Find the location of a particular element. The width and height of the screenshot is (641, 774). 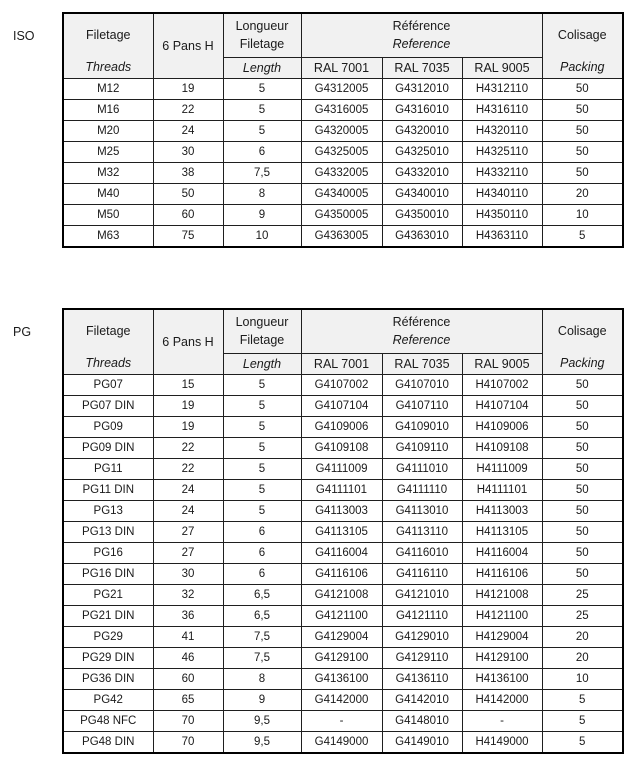

table-cell: G4111010 is located at coordinates (422, 469).